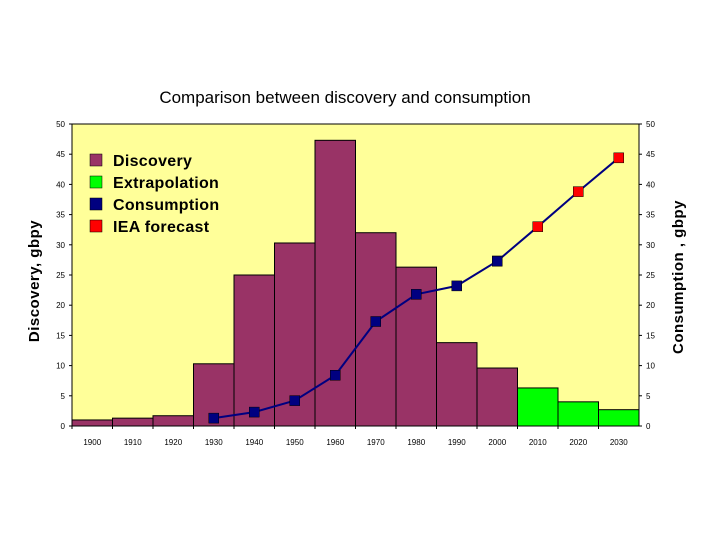  What do you see at coordinates (34, 281) in the screenshot?
I see `y-axis-label: Discovery, gbpy` at bounding box center [34, 281].